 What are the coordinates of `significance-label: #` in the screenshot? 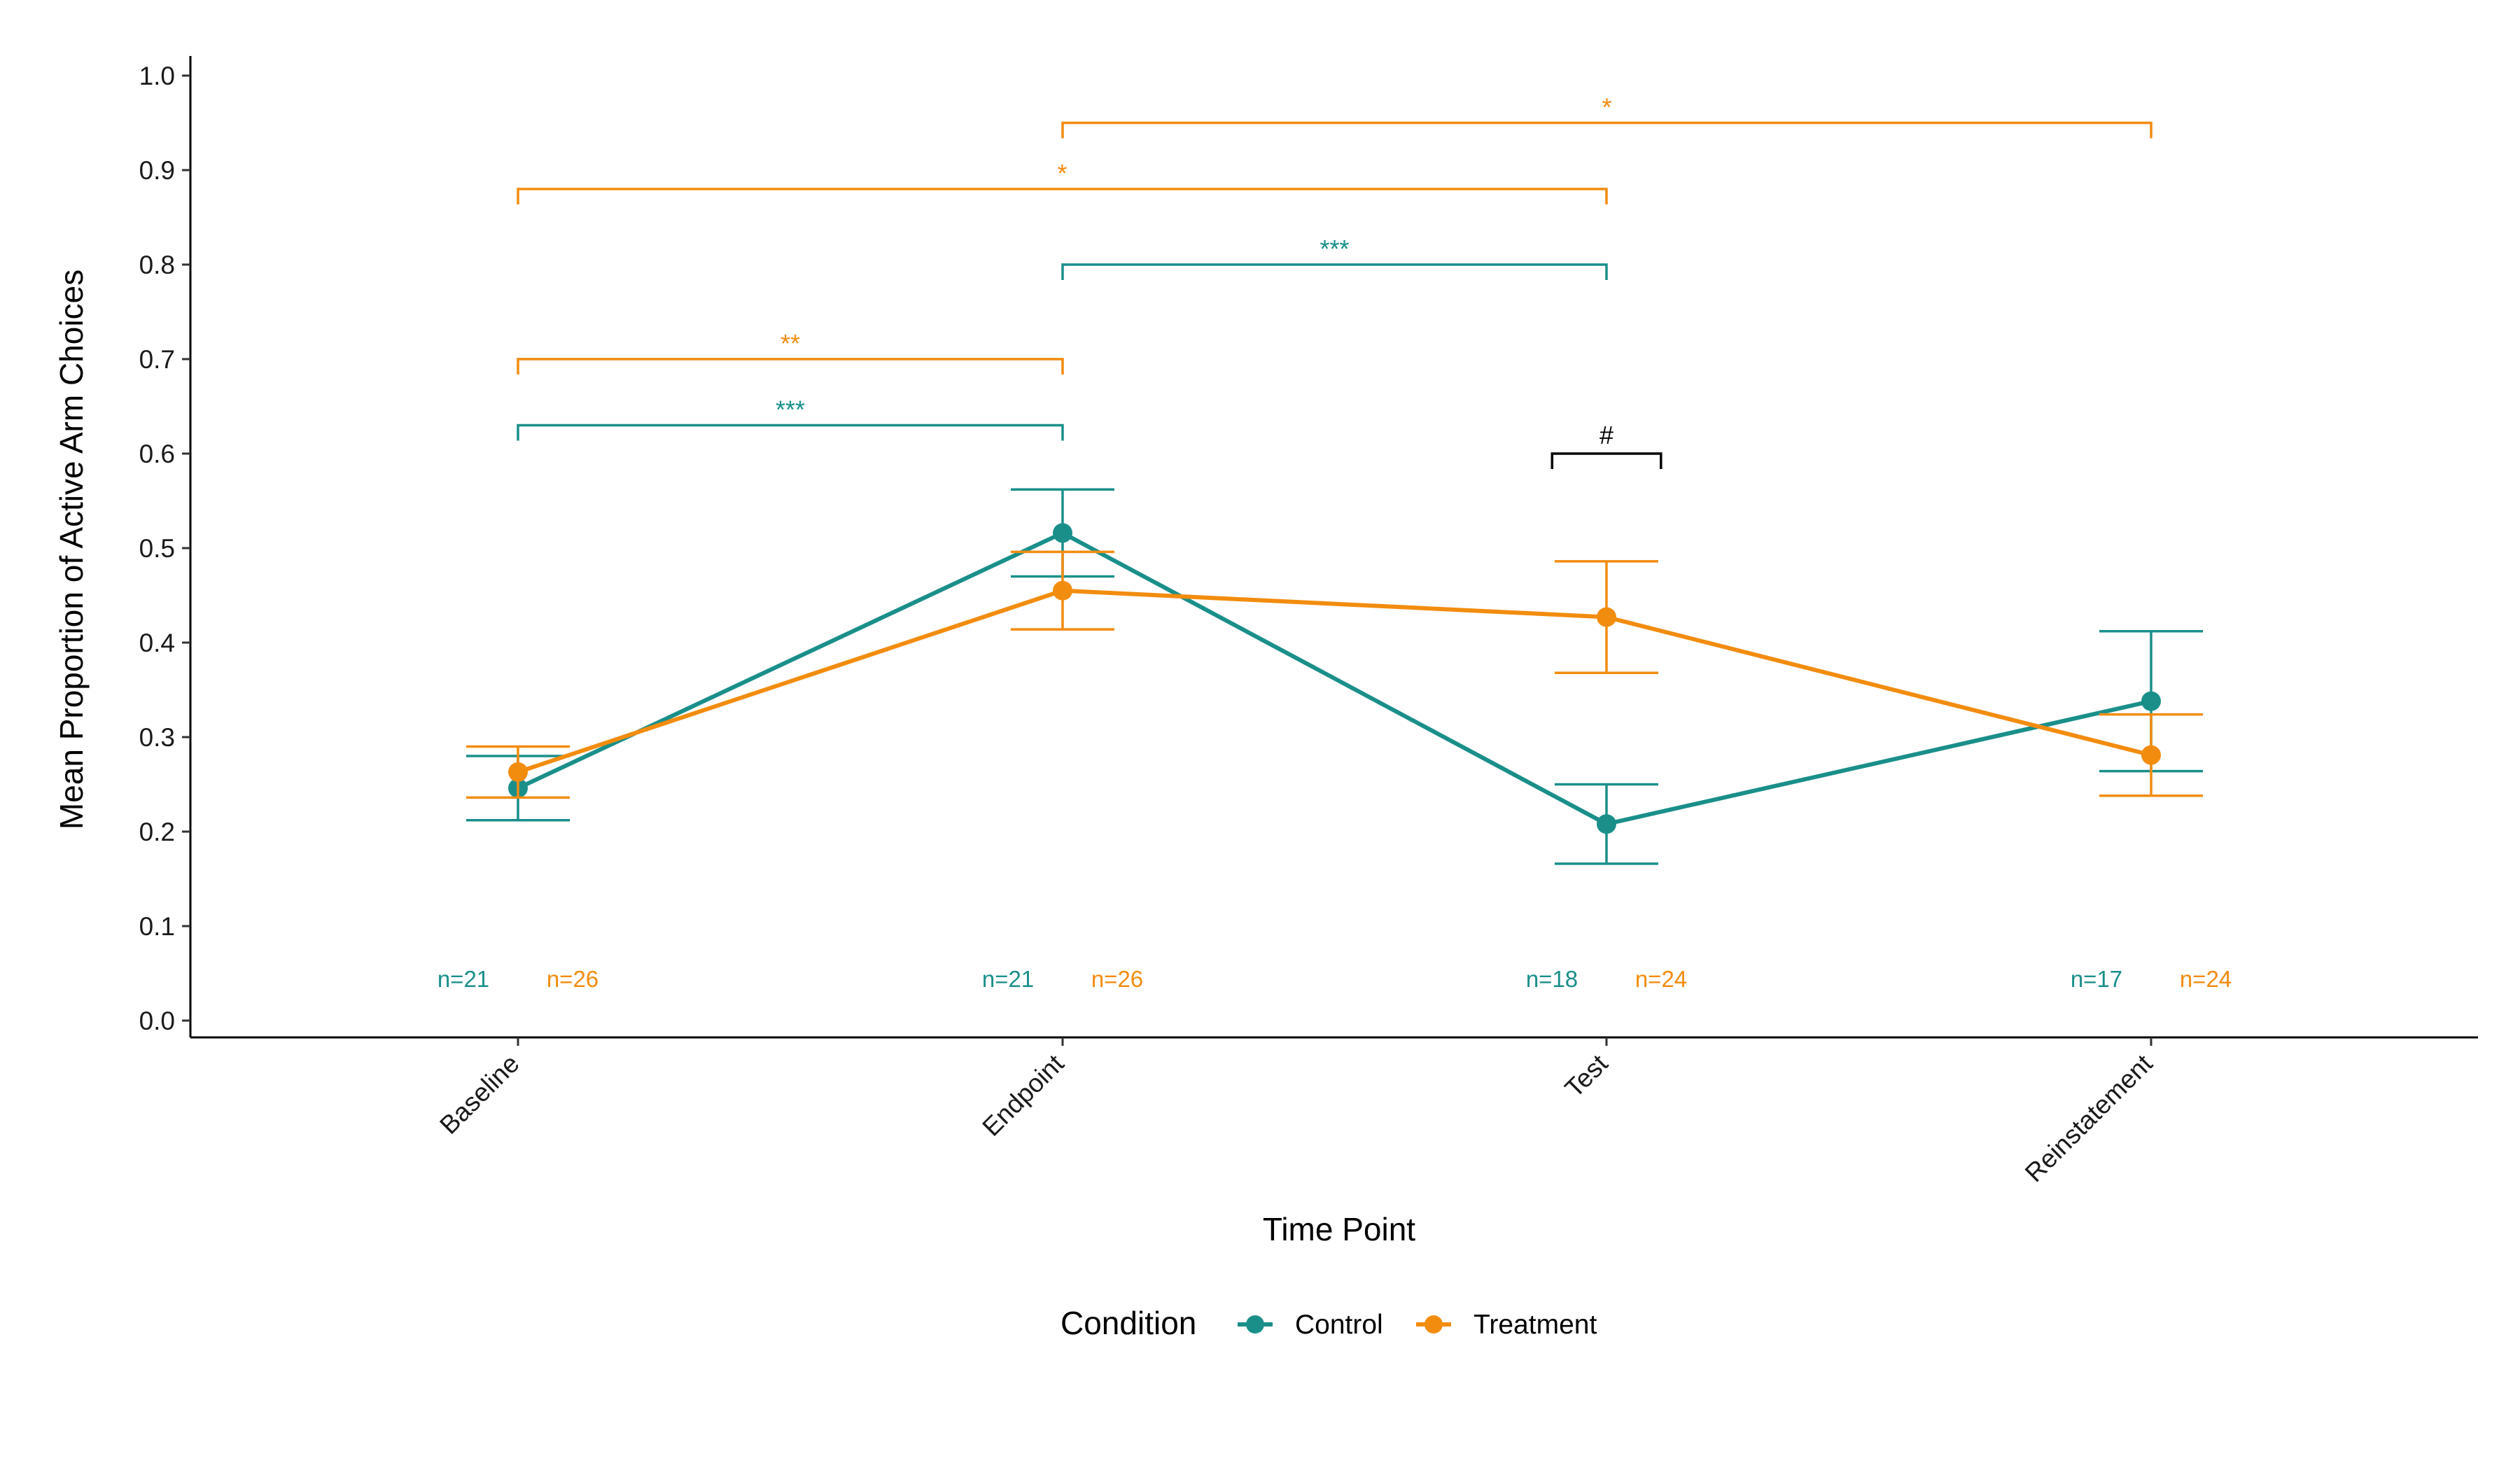 It's located at (1607, 435).